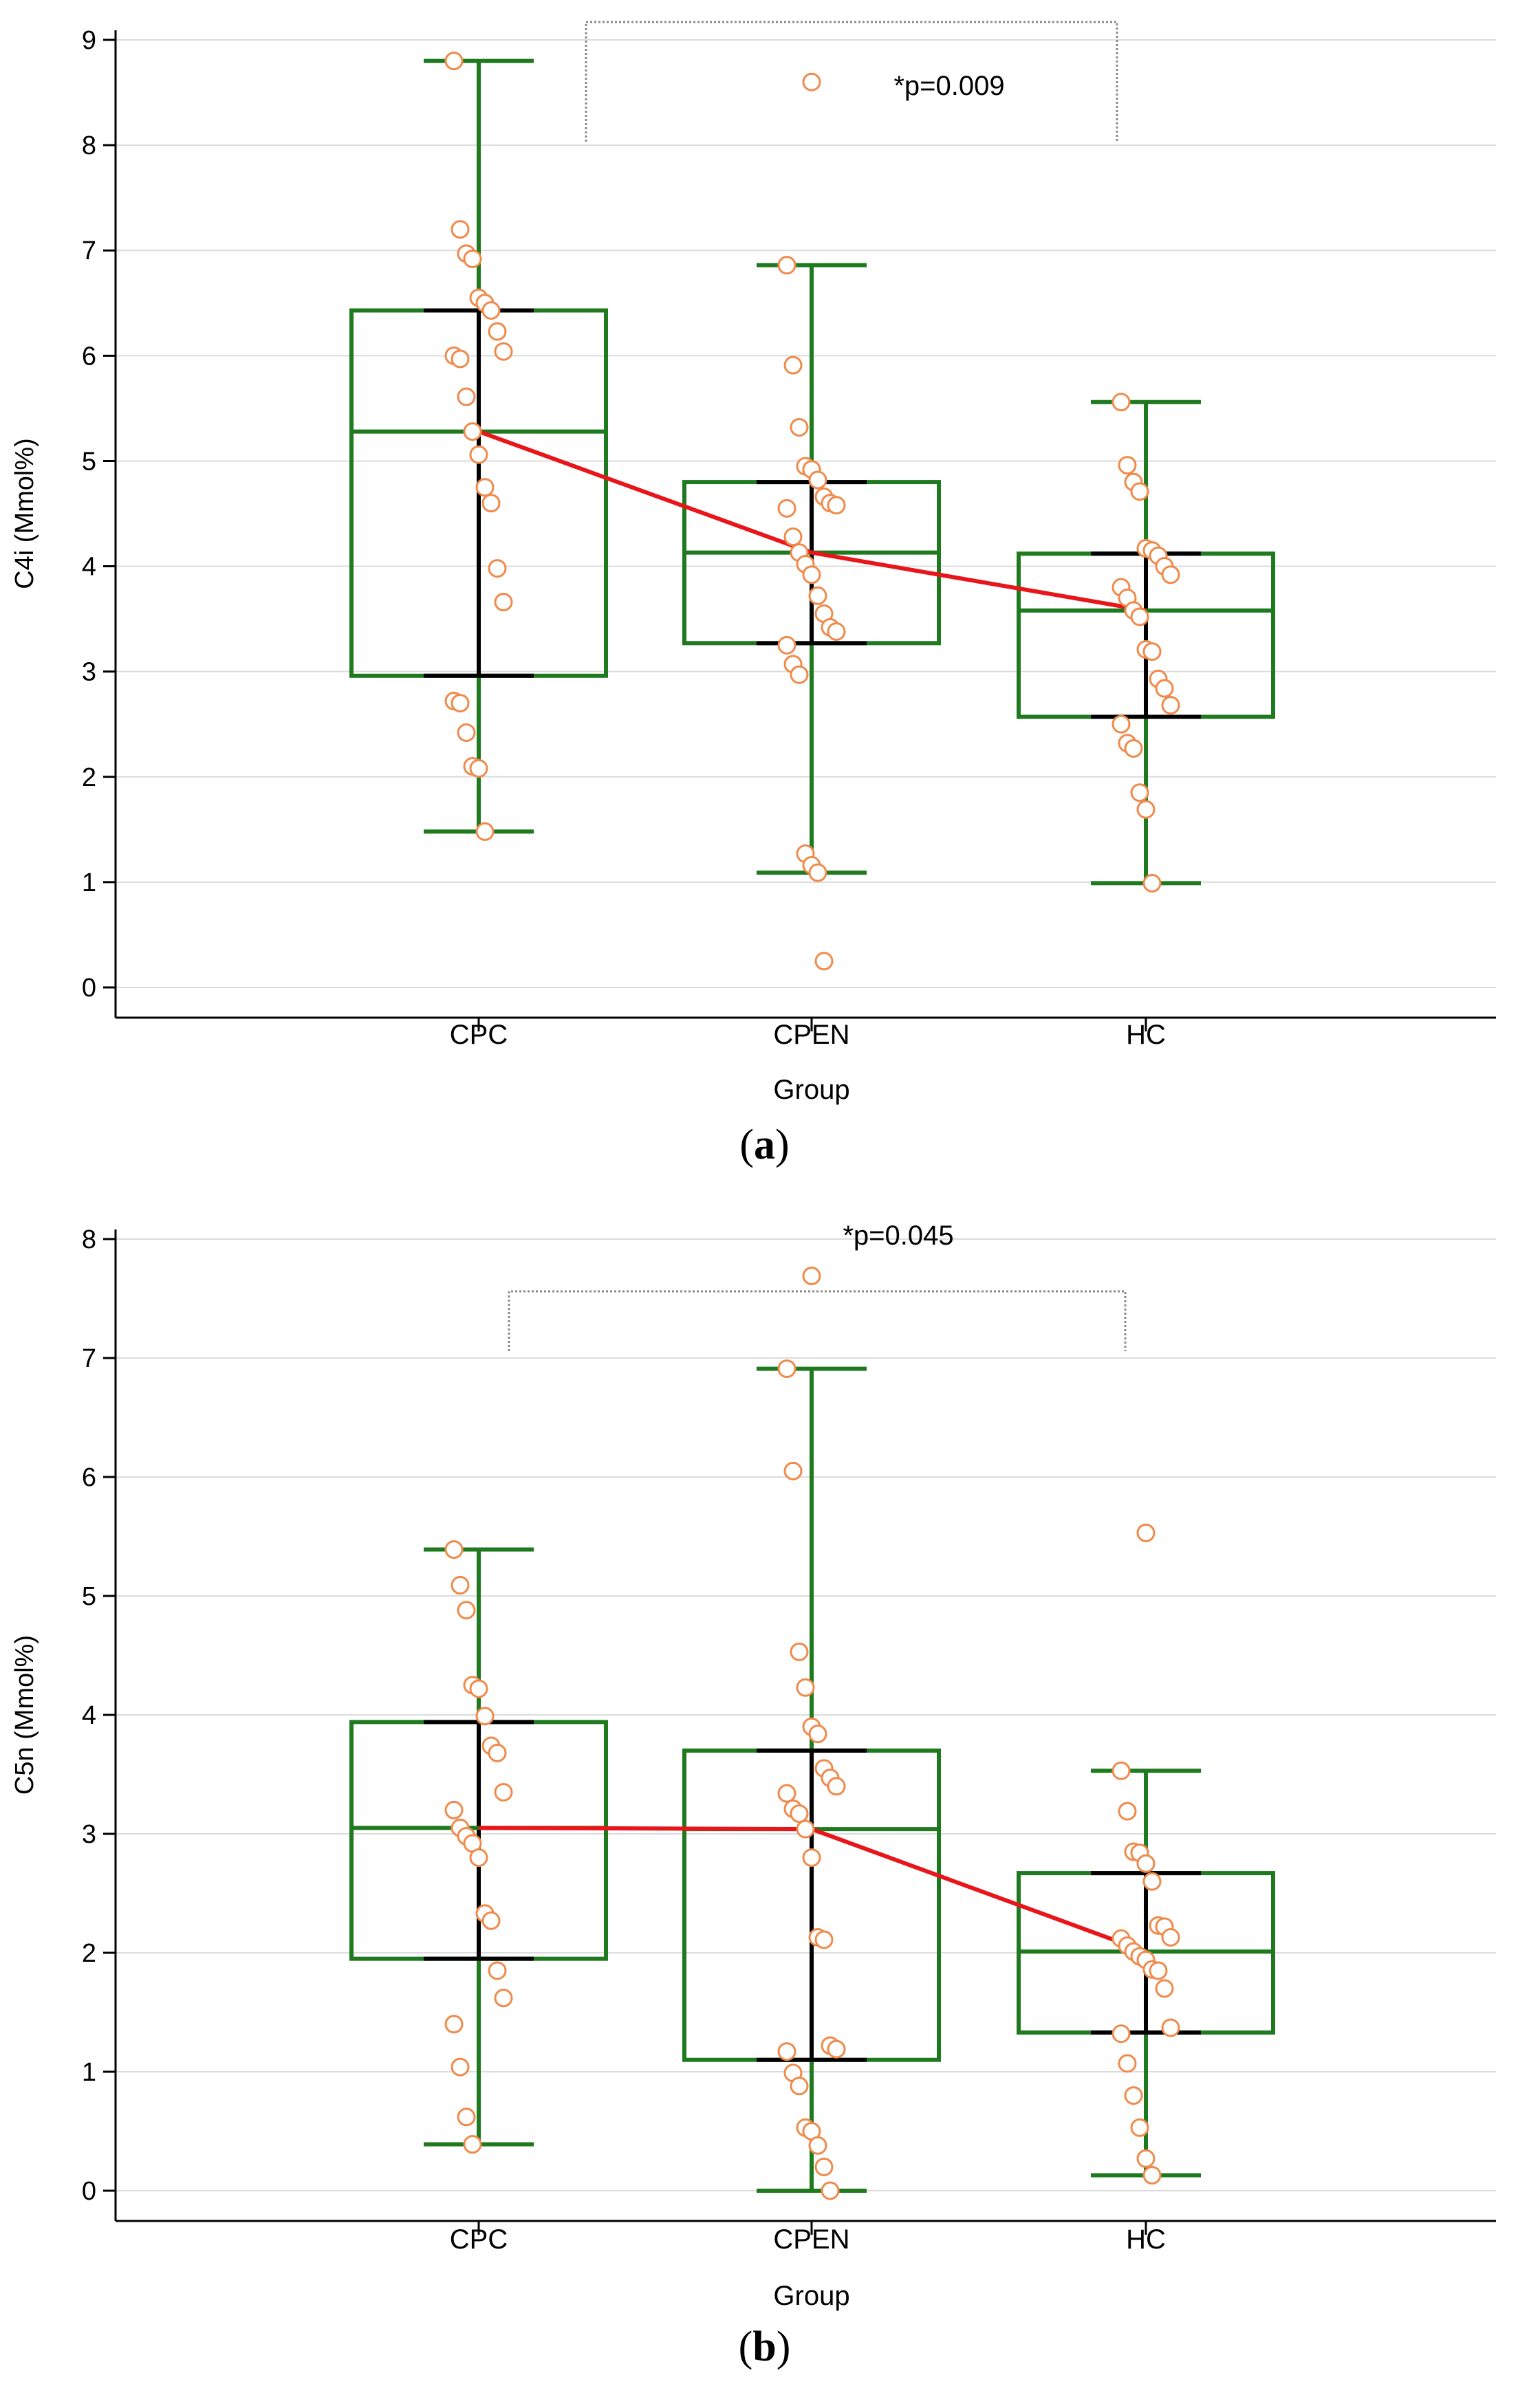 Image resolution: width=1529 pixels, height=2408 pixels. What do you see at coordinates (89, 145) in the screenshot?
I see `panel-a-y-tick-label: 8` at bounding box center [89, 145].